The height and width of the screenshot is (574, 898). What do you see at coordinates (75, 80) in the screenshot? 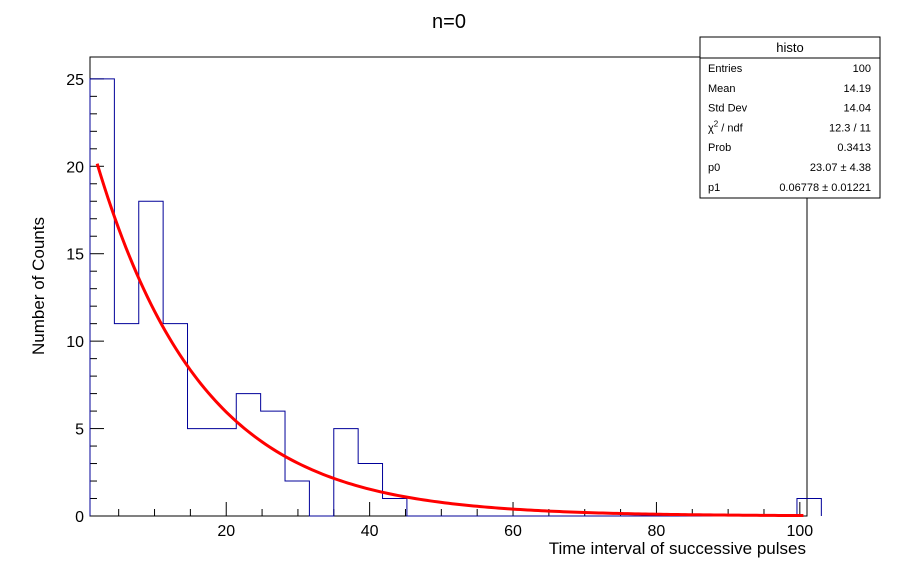
I see `y-tick-label: 25` at bounding box center [75, 80].